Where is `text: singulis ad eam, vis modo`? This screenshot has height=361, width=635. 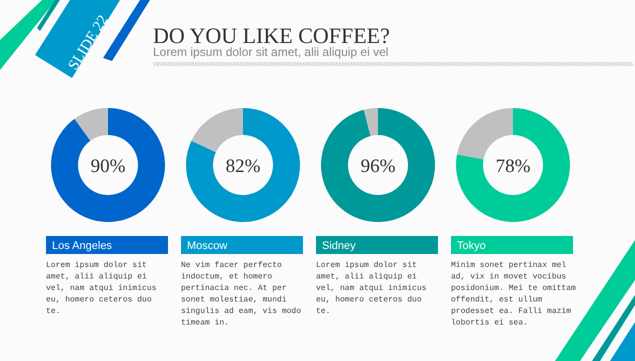
text: singulis ad eam, vis modo is located at coordinates (241, 311).